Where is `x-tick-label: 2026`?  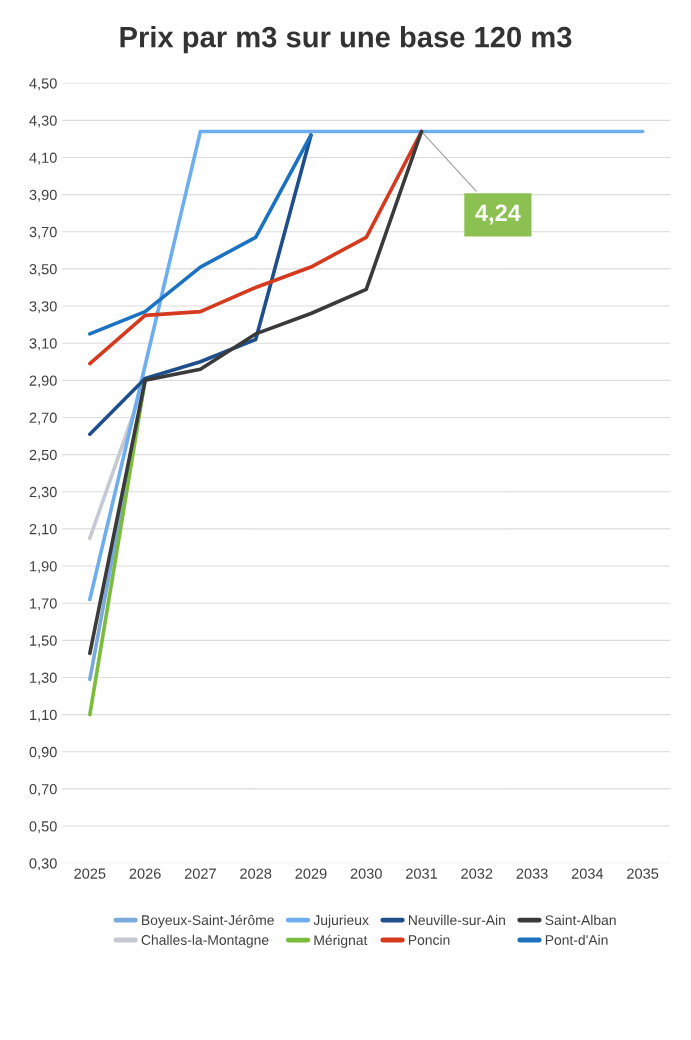 x-tick-label: 2026 is located at coordinates (145, 873).